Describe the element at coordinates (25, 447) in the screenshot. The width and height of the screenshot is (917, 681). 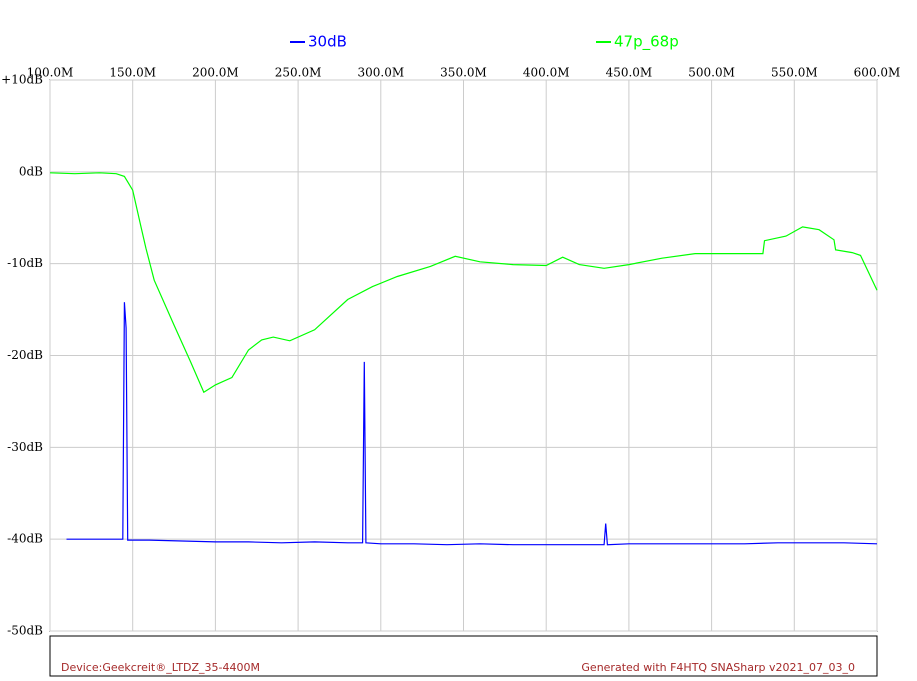
I see `y-tick-label: -30dB` at that location.